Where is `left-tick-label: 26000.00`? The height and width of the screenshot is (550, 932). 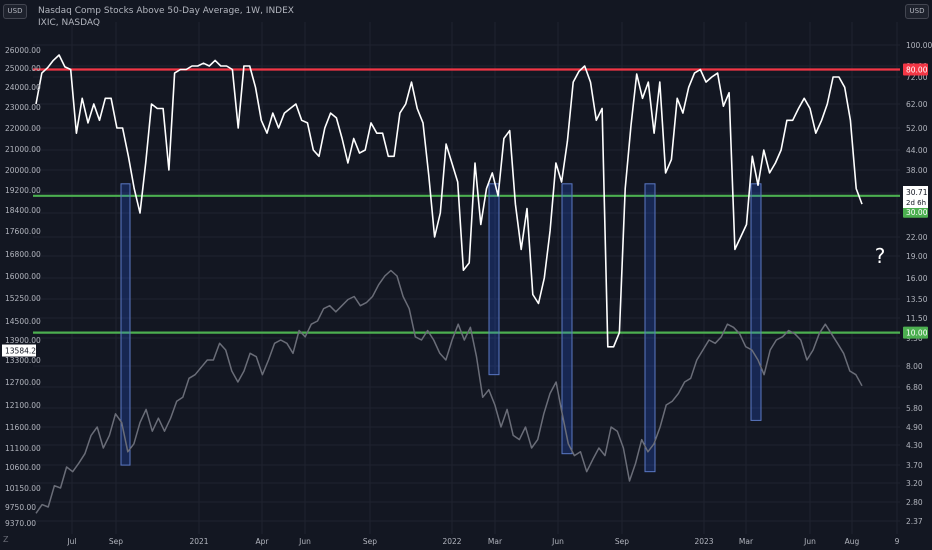
left-tick-label: 26000.00 is located at coordinates (23, 50).